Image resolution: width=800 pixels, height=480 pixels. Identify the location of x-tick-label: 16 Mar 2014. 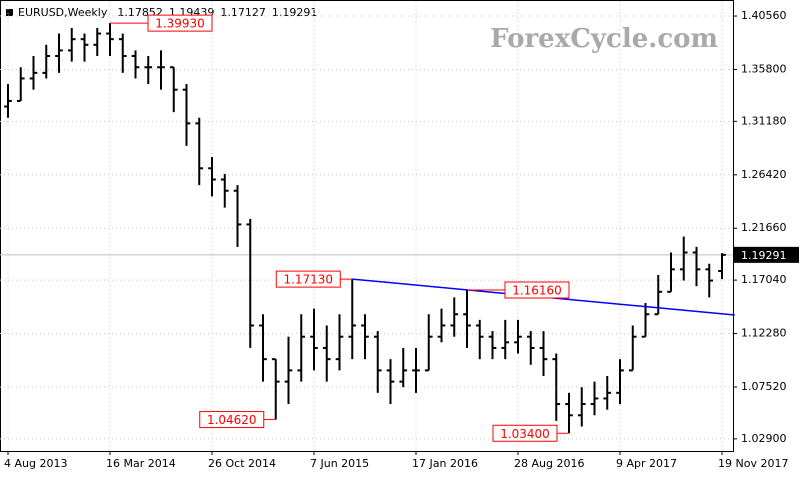
(141, 463).